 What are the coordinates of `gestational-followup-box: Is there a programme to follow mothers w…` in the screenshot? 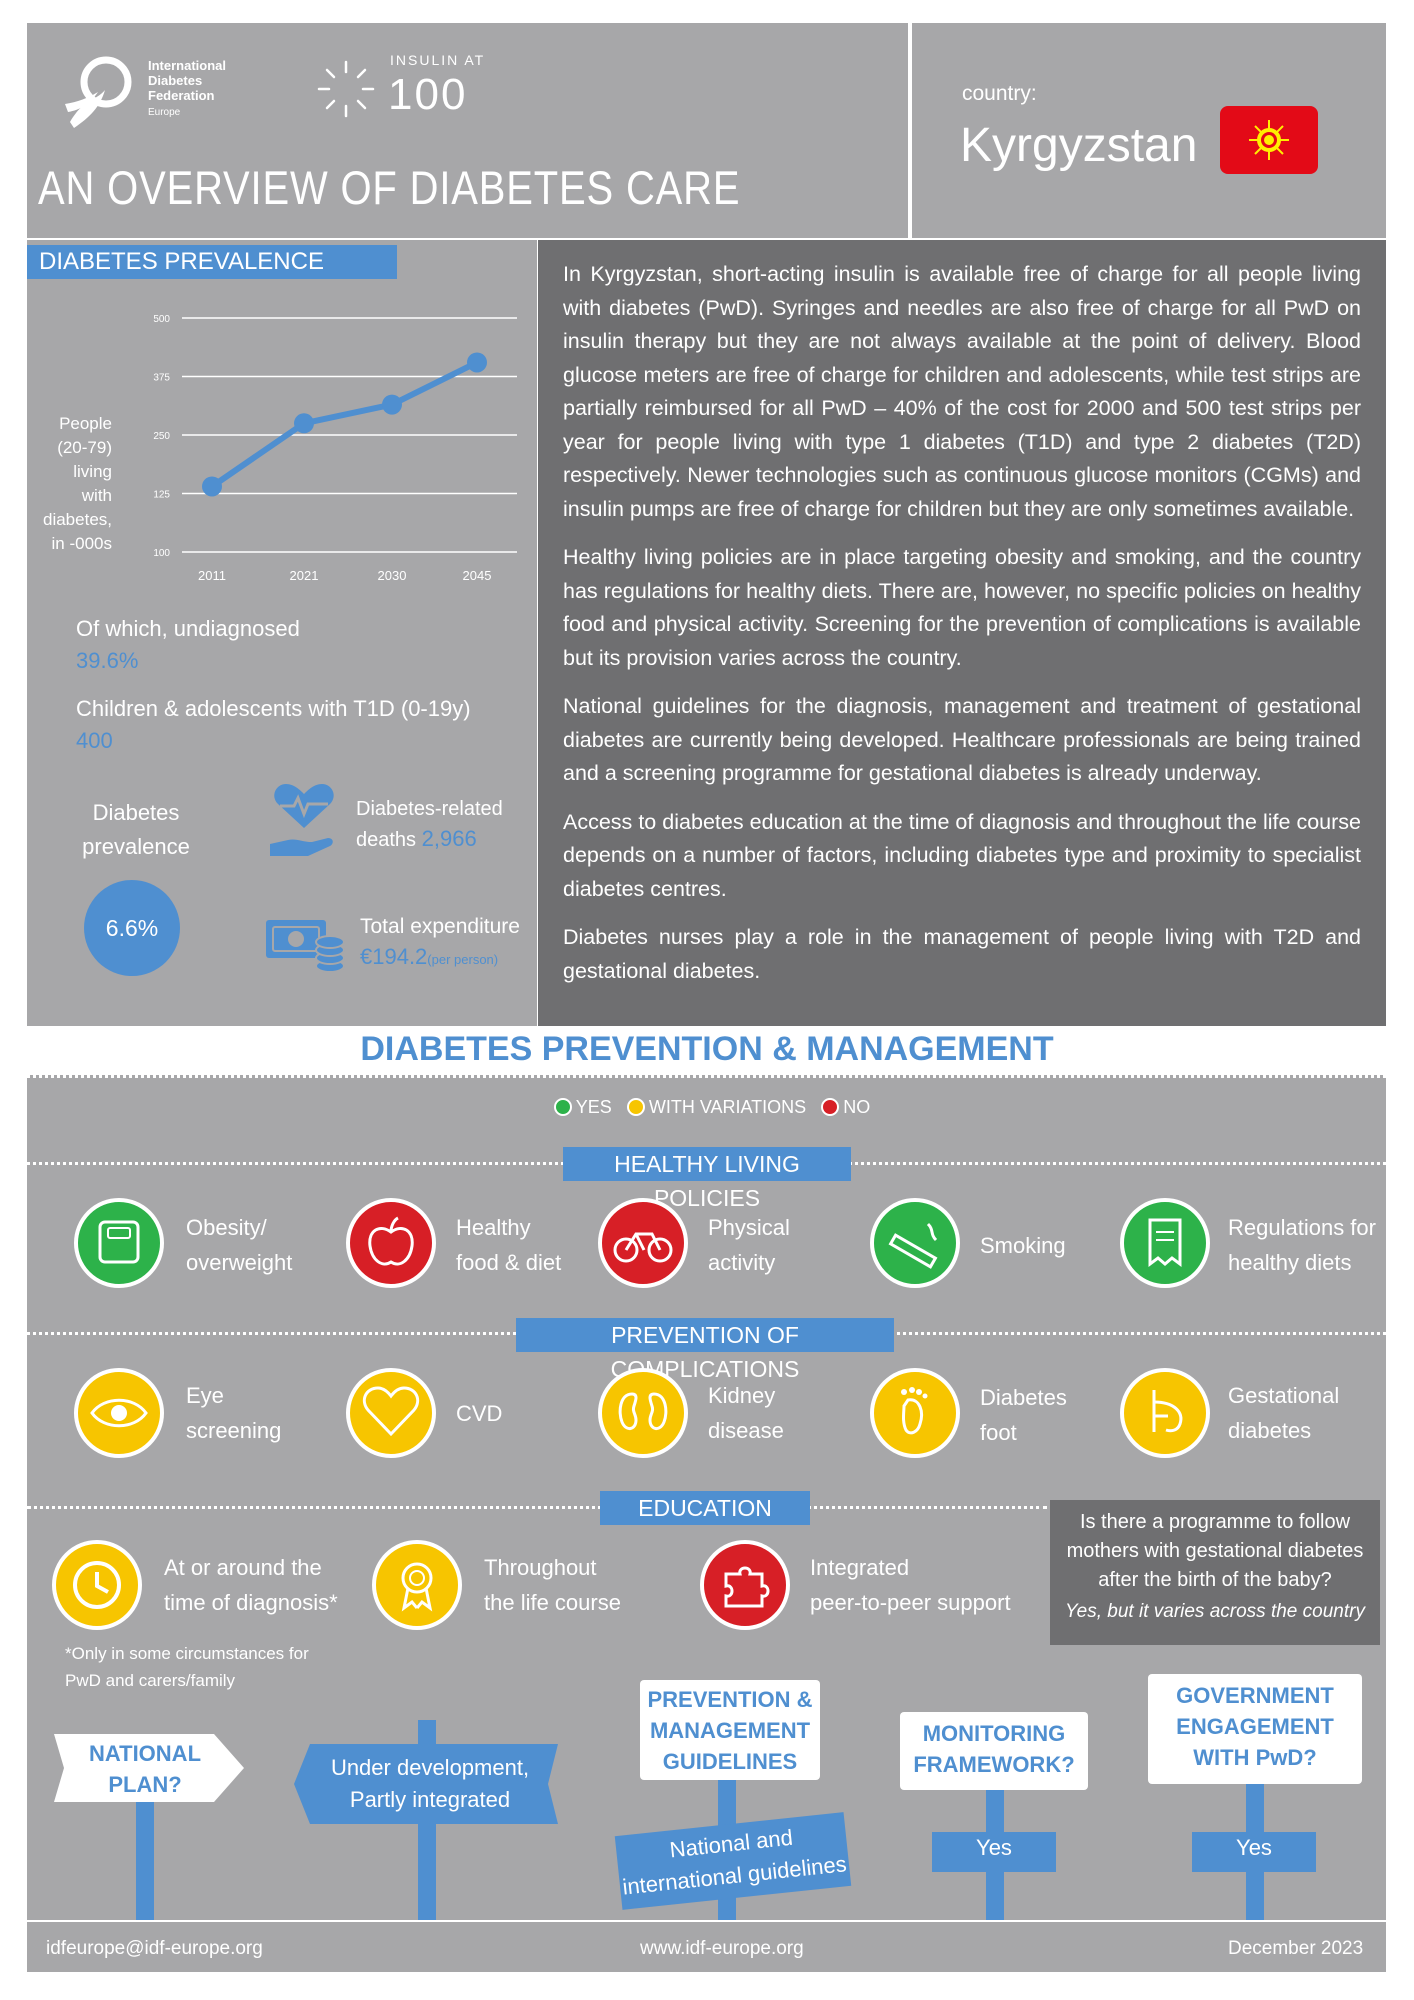 It's located at (1215, 1572).